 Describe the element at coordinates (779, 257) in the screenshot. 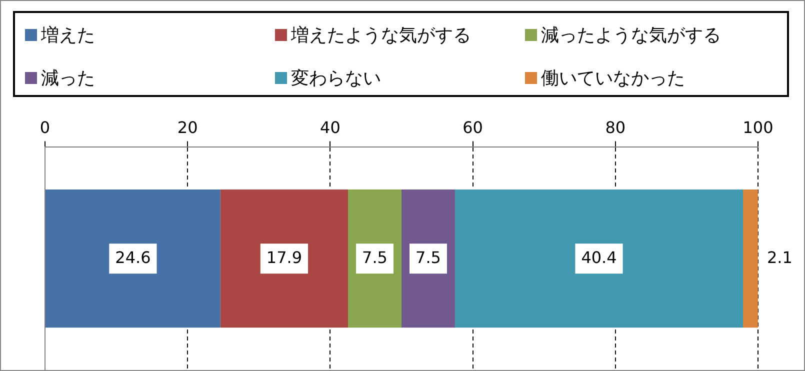

I see `data-label: 2.1` at that location.